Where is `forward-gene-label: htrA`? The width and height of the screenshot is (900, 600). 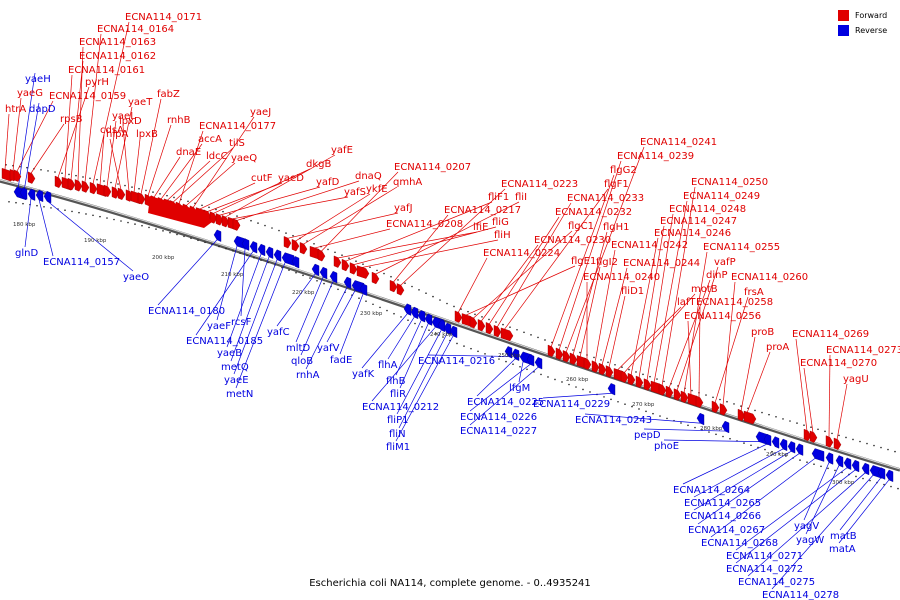
forward-gene-label: htrA is located at coordinates (15, 109).